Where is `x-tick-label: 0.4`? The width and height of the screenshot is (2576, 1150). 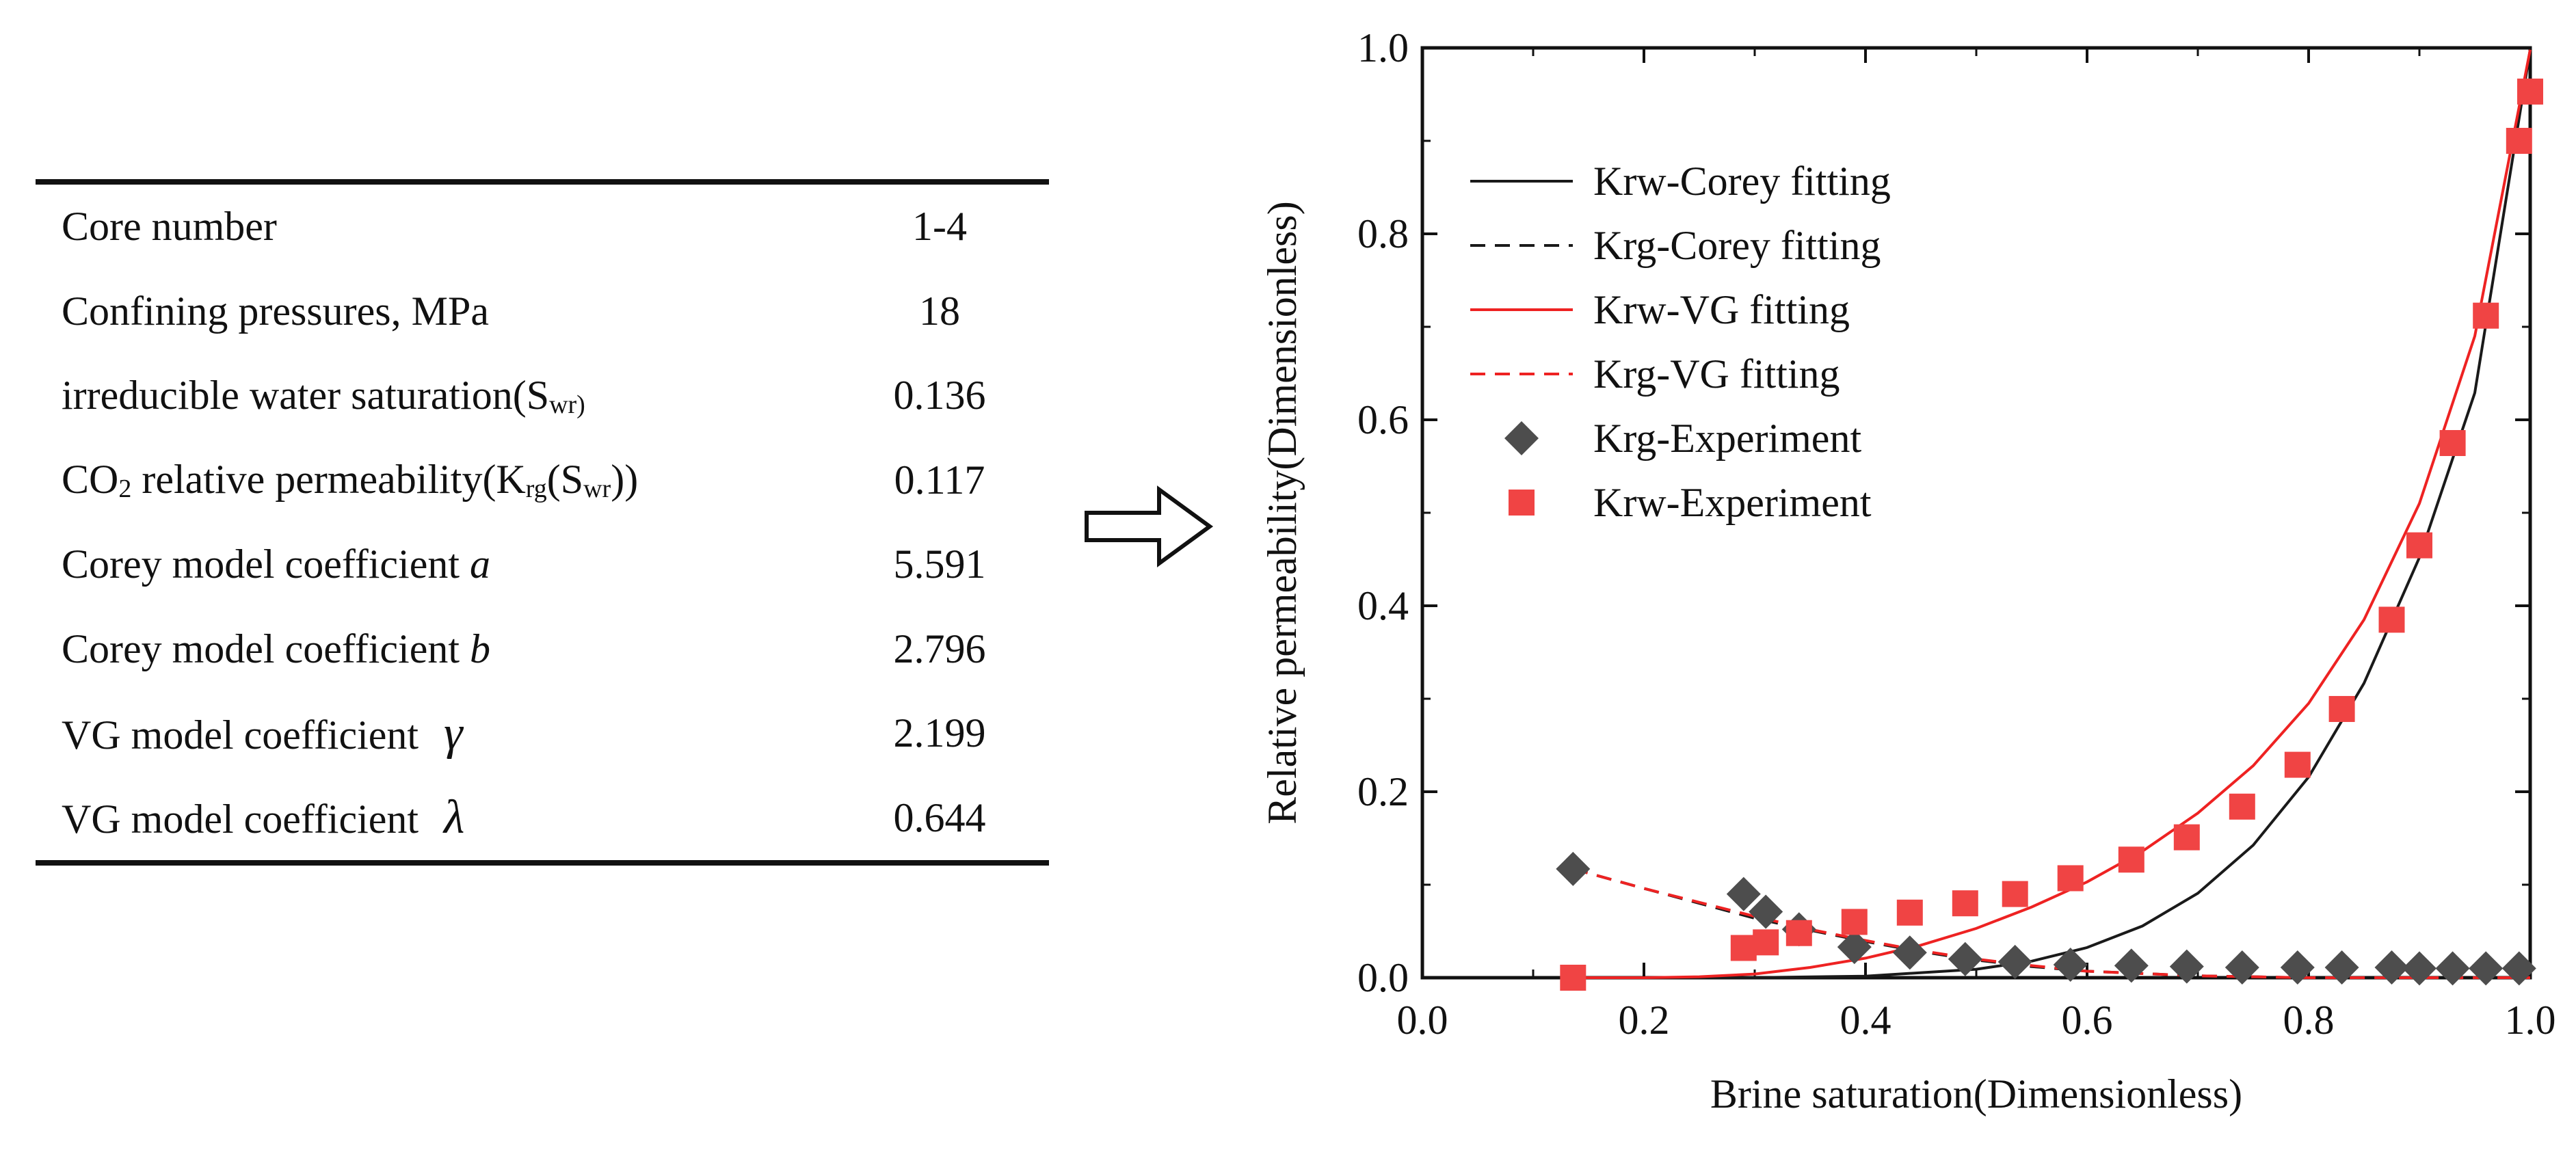 x-tick-label: 0.4 is located at coordinates (1865, 1020).